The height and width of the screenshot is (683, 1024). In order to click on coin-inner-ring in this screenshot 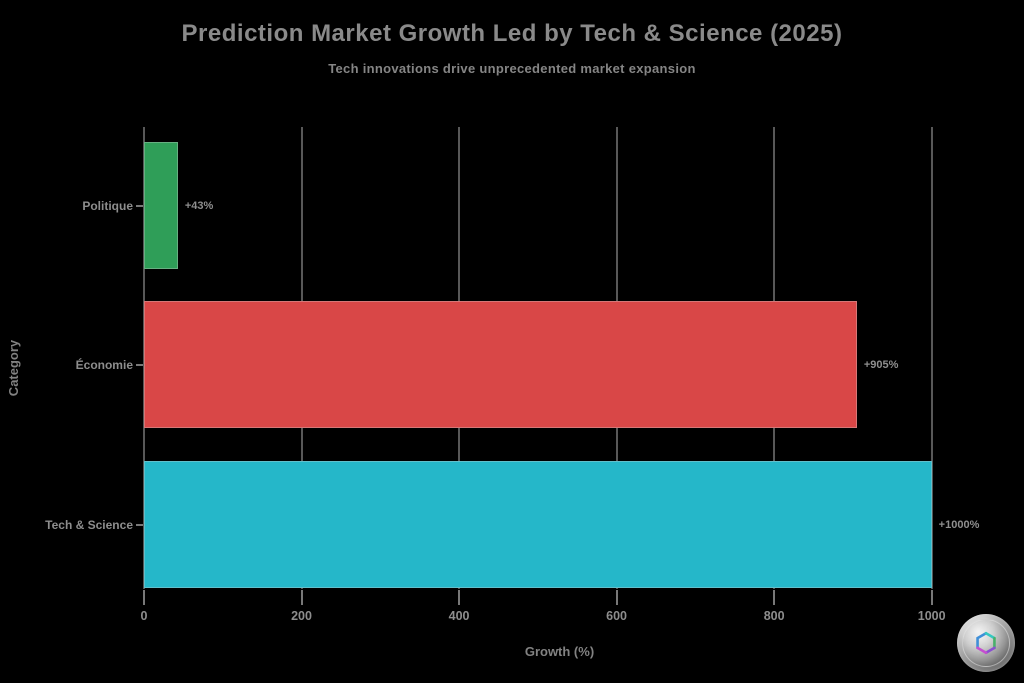, I will do `click(986, 643)`.